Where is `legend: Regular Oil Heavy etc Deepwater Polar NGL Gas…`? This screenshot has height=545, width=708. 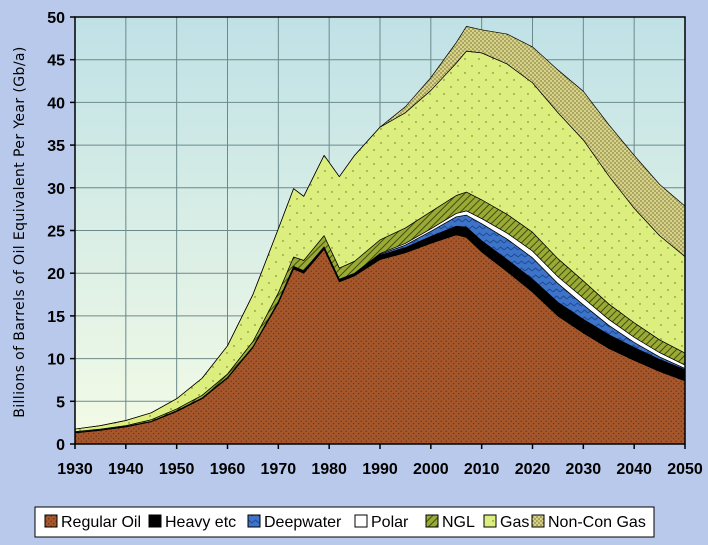 legend: Regular Oil Heavy etc Deepwater Polar NGL Gas… is located at coordinates (345, 522).